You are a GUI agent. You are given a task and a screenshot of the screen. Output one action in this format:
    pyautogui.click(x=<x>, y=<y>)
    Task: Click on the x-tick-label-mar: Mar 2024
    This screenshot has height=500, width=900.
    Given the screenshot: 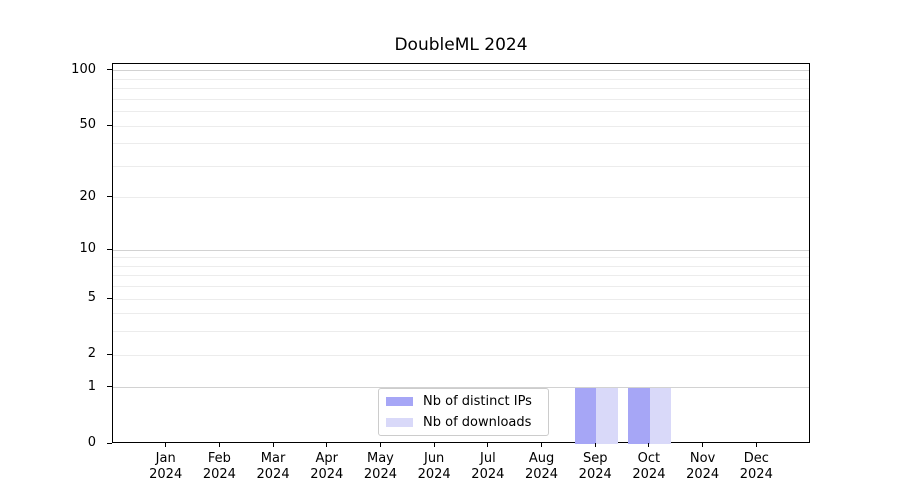 What is the action you would take?
    pyautogui.click(x=273, y=467)
    